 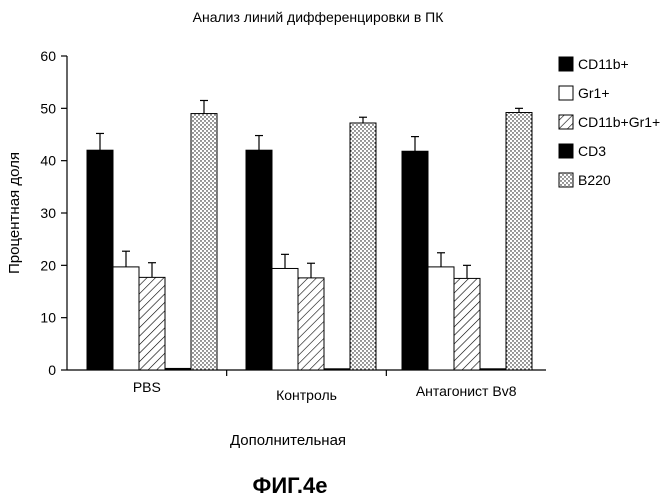 I want to click on legend-label: CD11b+Gr1+, so click(x=619, y=122).